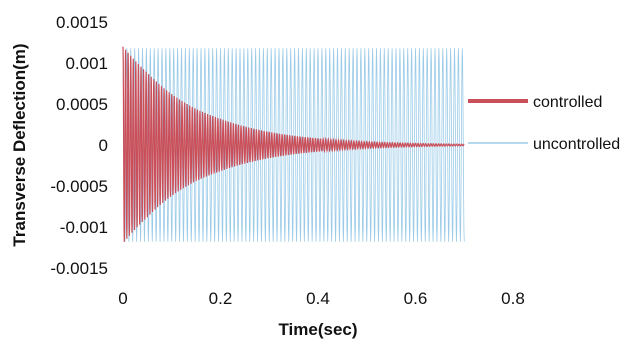 The height and width of the screenshot is (343, 623). What do you see at coordinates (79, 186) in the screenshot?
I see `y-tick-label: -0.0005` at bounding box center [79, 186].